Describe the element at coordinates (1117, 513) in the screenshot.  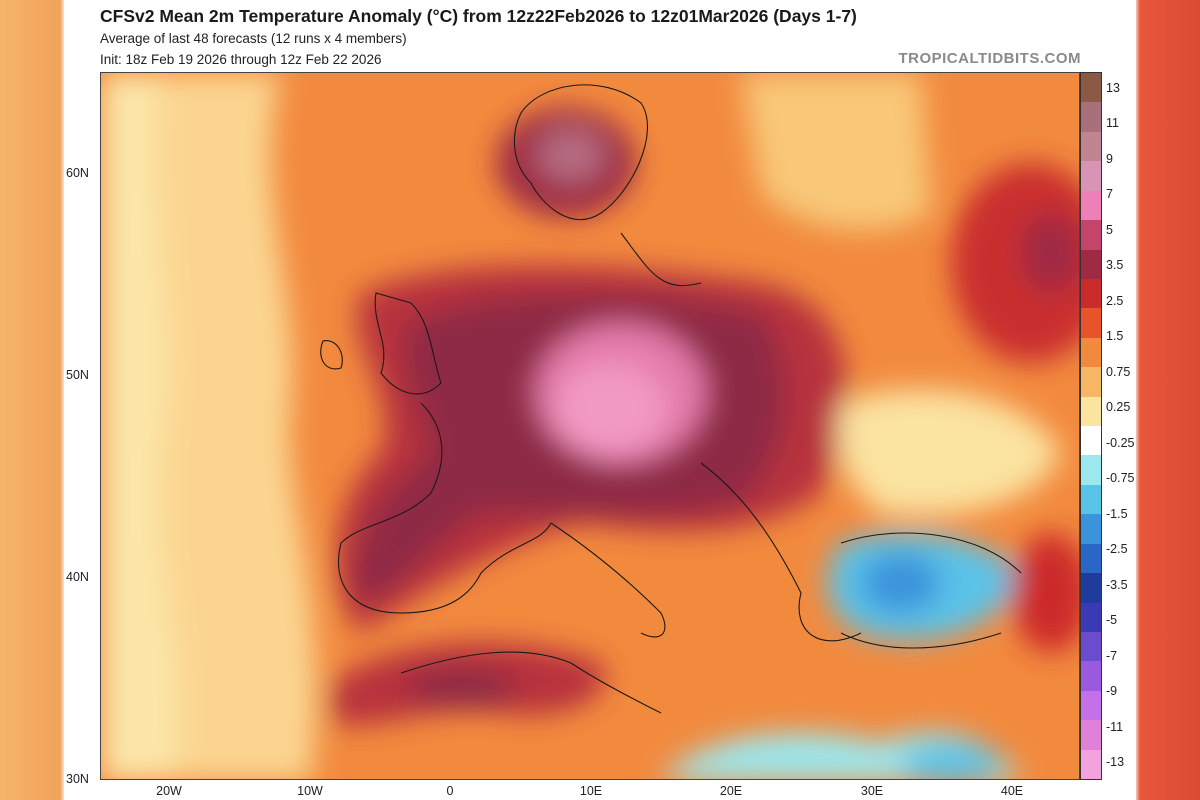
I see `colorbar-tick-label: -1.5` at that location.